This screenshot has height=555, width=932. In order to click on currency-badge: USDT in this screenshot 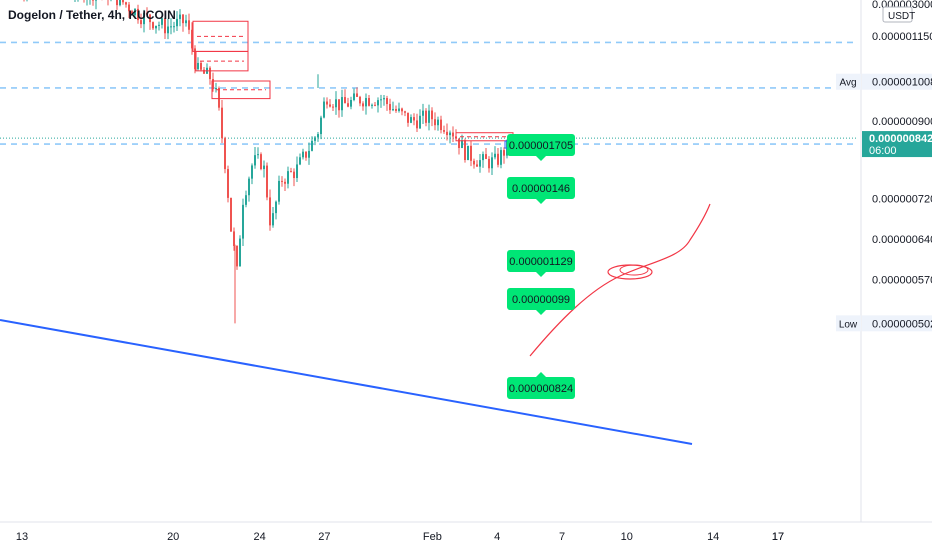, I will do `click(898, 14)`.